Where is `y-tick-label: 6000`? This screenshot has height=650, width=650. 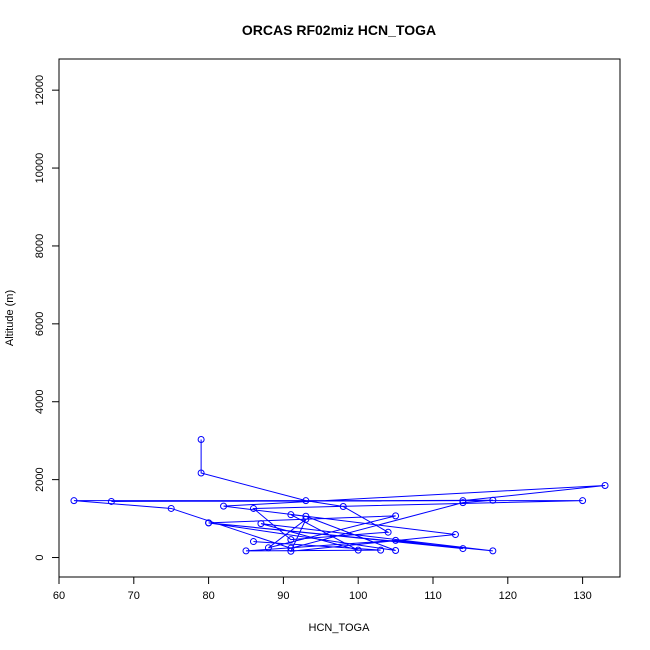 y-tick-label: 6000 is located at coordinates (40, 324).